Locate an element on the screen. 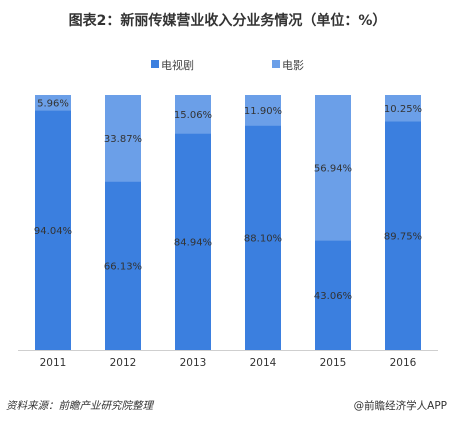 This screenshot has height=421, width=455. data-label-tv-2016: 89.75% is located at coordinates (403, 237).